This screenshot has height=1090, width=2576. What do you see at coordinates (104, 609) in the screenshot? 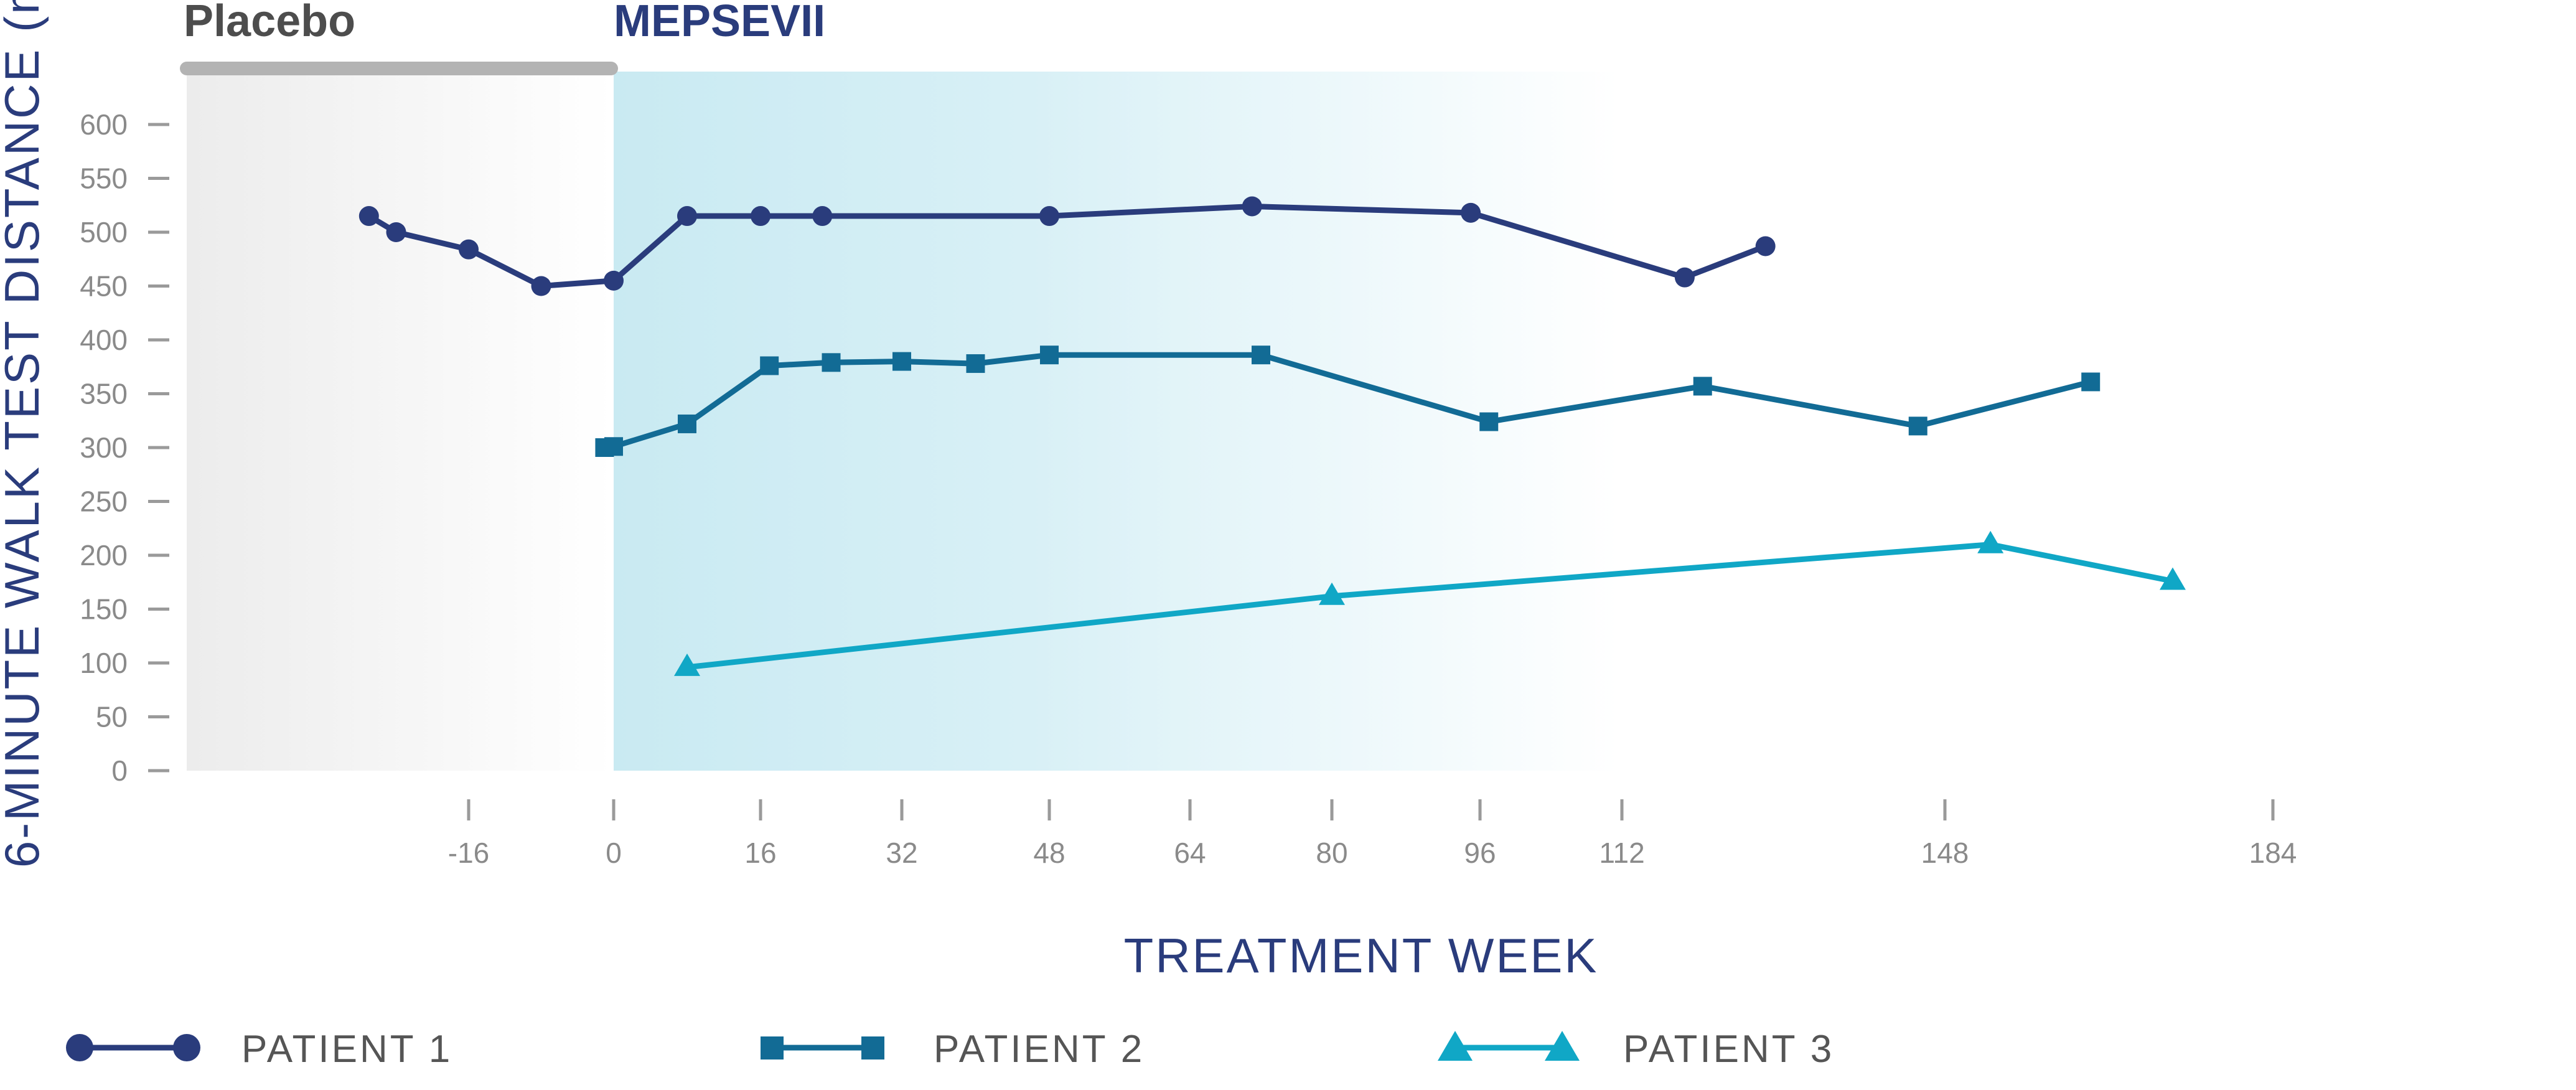
I see `y-tick-label: 150` at bounding box center [104, 609].